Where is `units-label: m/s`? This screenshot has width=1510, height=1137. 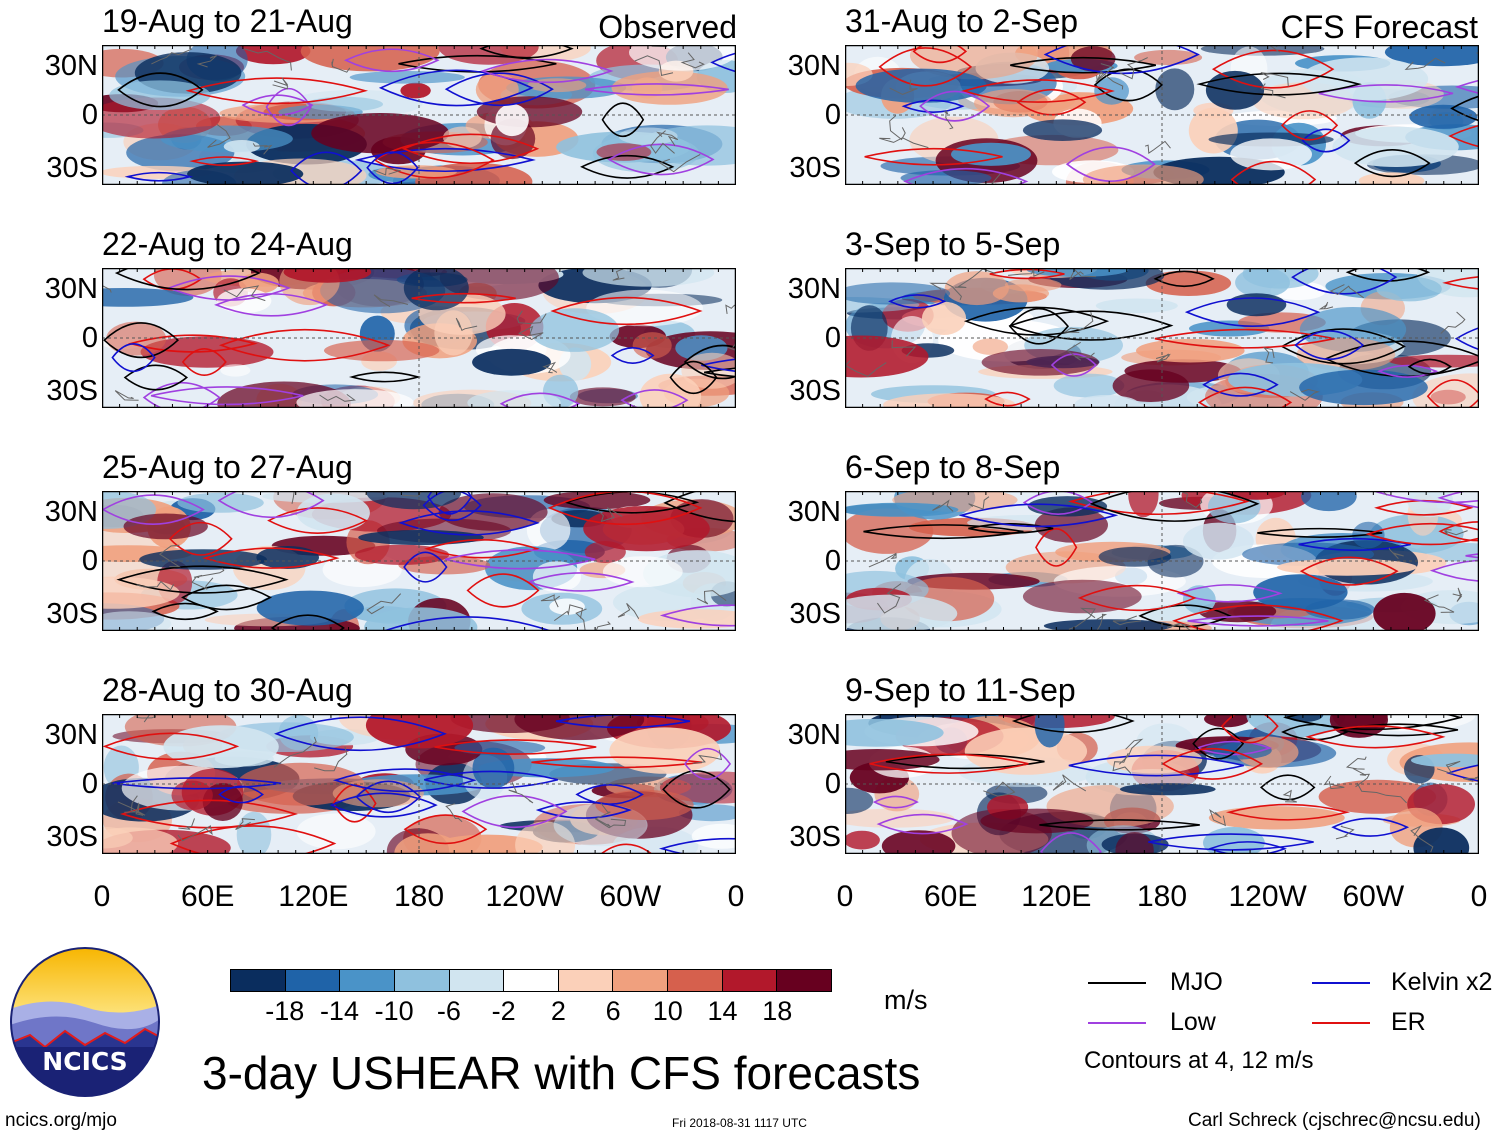
units-label: m/s is located at coordinates (906, 1000).